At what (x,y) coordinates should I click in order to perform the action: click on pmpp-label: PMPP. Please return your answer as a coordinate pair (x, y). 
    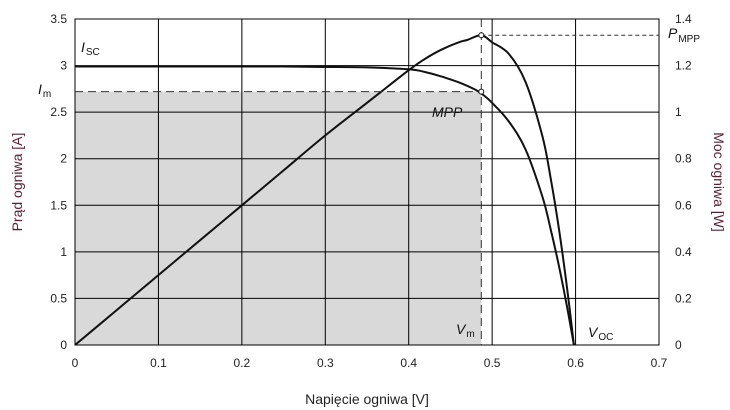
    Looking at the image, I should click on (684, 35).